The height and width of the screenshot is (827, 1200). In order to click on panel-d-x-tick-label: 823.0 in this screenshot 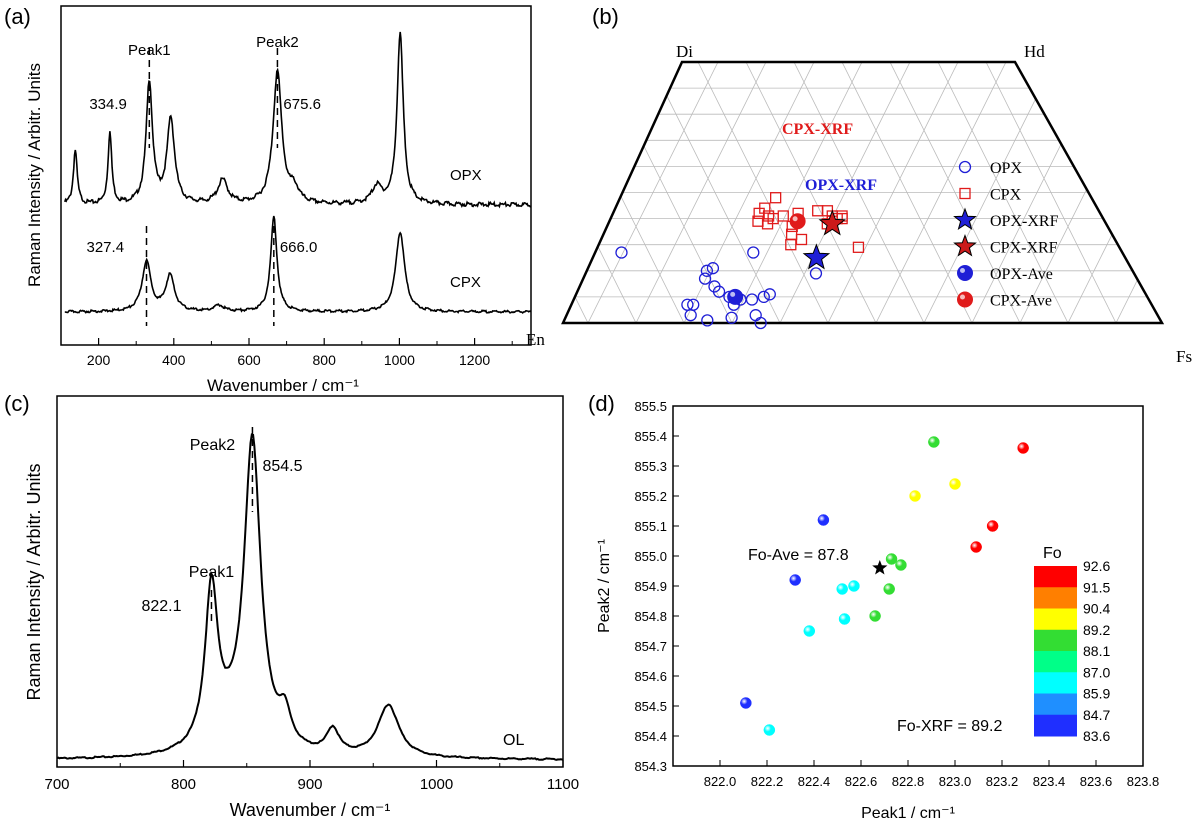, I will do `click(955, 781)`.